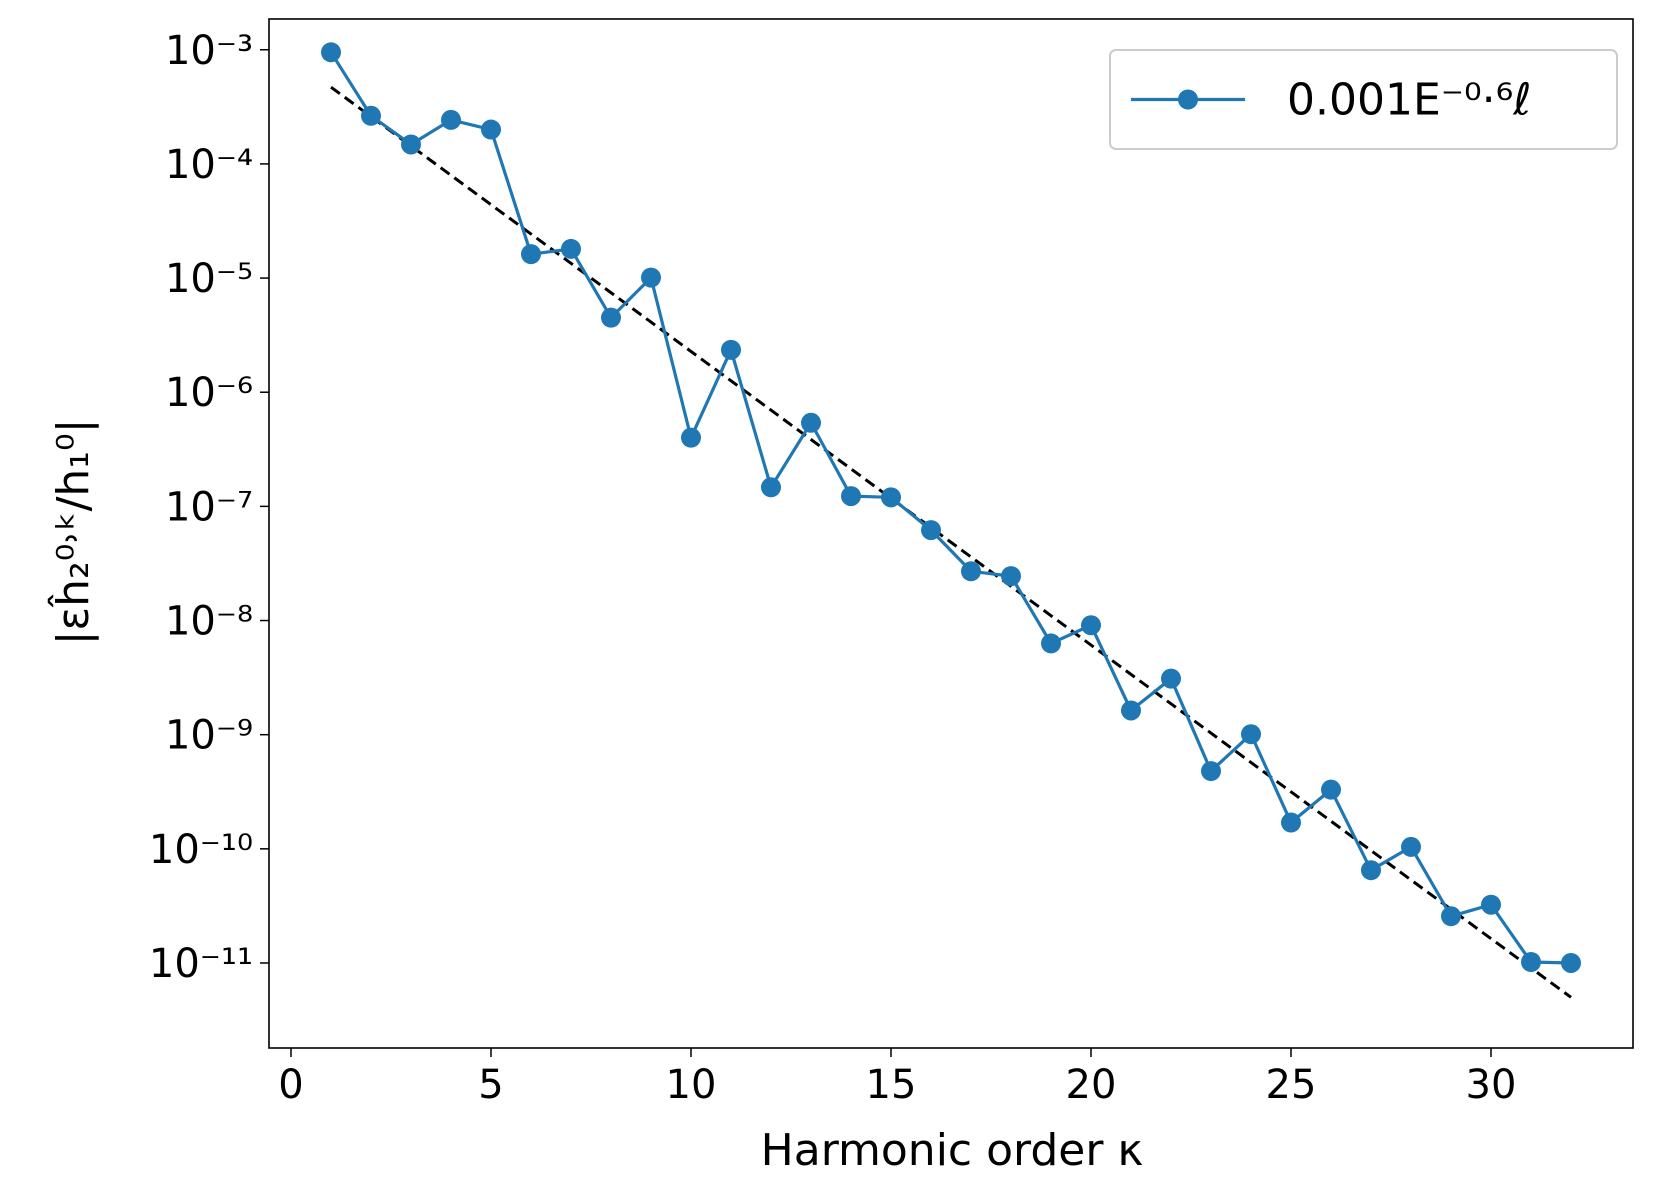 The height and width of the screenshot is (1200, 1660). I want to click on y-tick-label: 10⁻¹¹, so click(201, 964).